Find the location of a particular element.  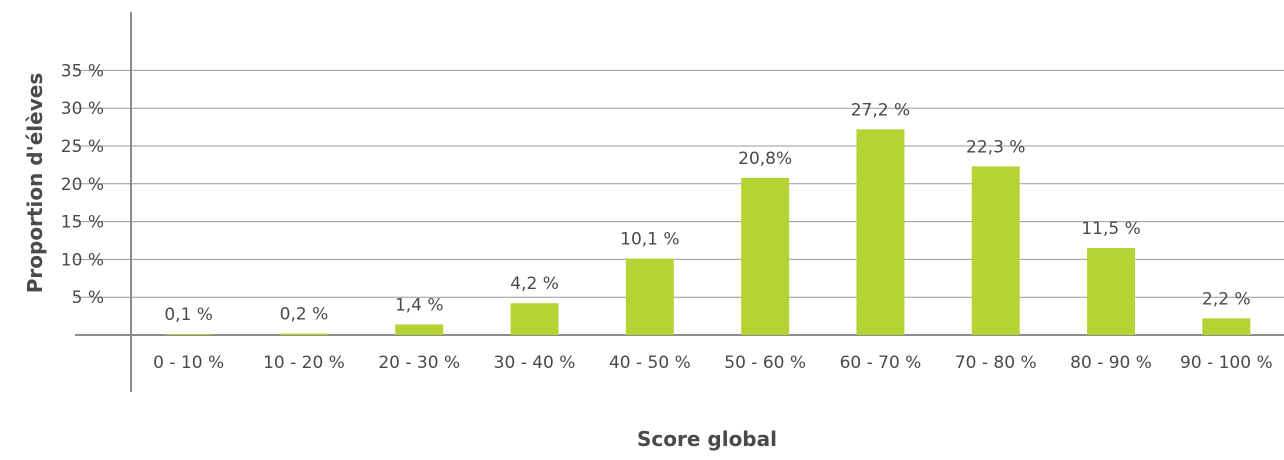

data-label: 4,2 % is located at coordinates (534, 284).